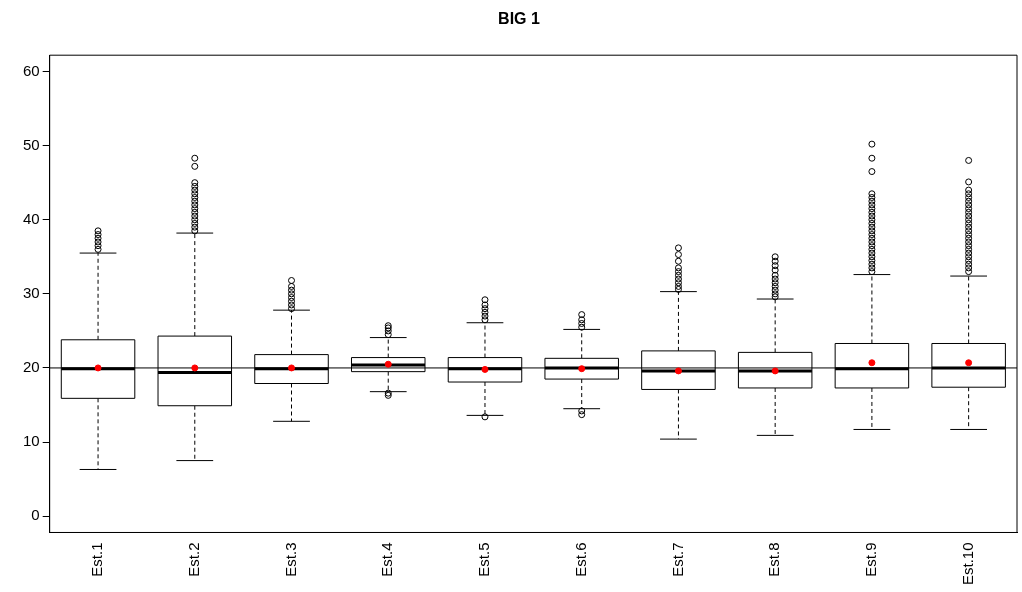  Describe the element at coordinates (871, 559) in the screenshot. I see `x-tick-label: Est.9` at that location.